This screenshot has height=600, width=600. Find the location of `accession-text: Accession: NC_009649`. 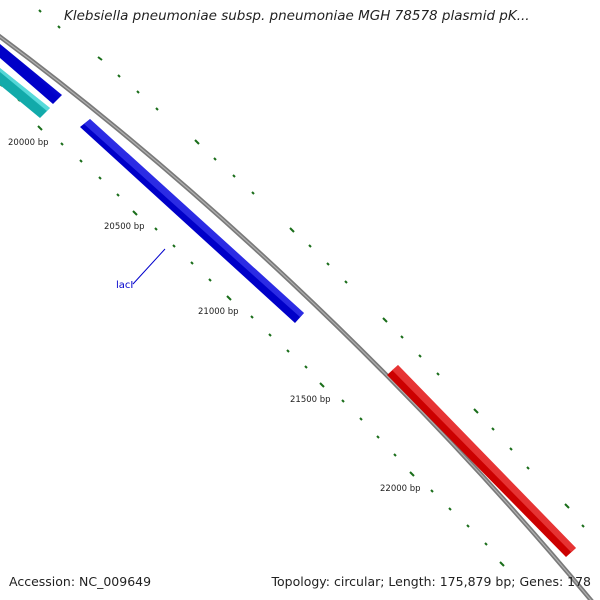

accession-text: Accession: NC_009649 is located at coordinates (80, 581).